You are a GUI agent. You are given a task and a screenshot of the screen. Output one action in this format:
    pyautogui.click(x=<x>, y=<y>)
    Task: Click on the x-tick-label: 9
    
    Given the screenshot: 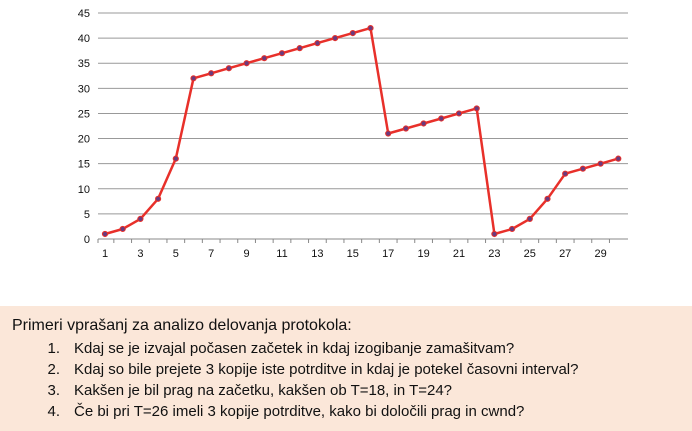 What is the action you would take?
    pyautogui.click(x=247, y=254)
    